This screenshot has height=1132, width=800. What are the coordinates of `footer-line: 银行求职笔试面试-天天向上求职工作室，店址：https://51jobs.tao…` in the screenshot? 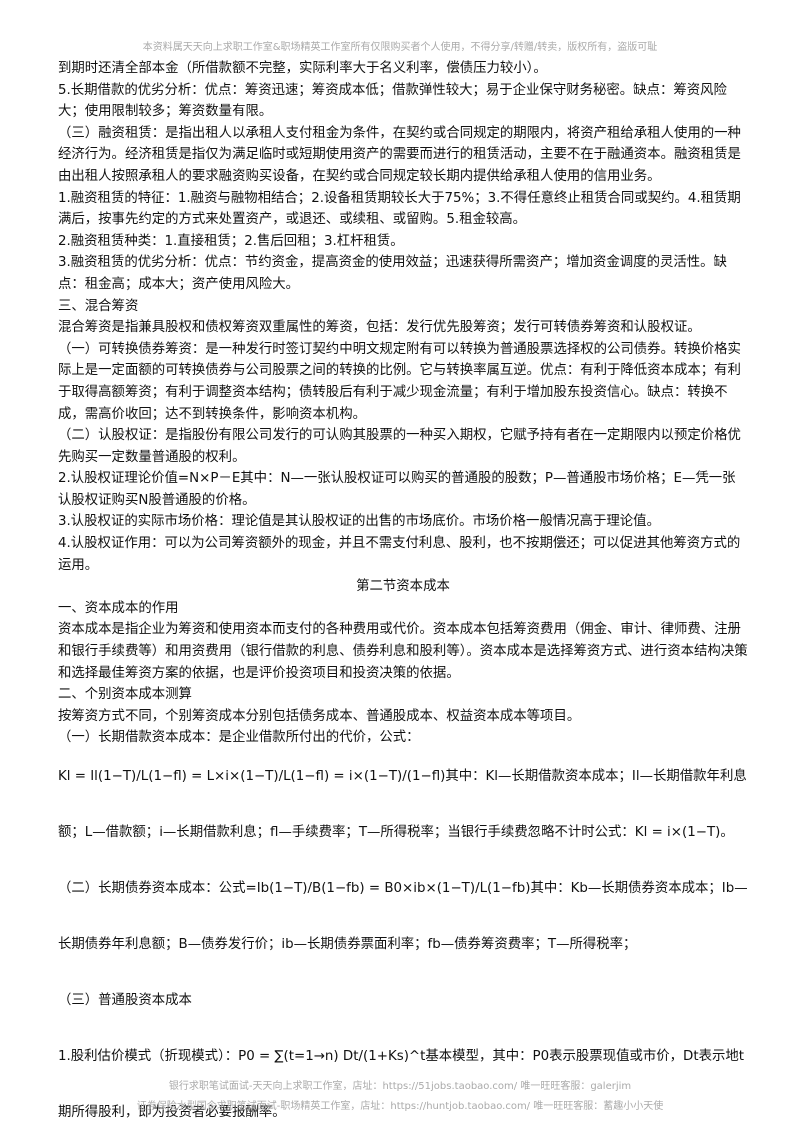 It's located at (400, 1086).